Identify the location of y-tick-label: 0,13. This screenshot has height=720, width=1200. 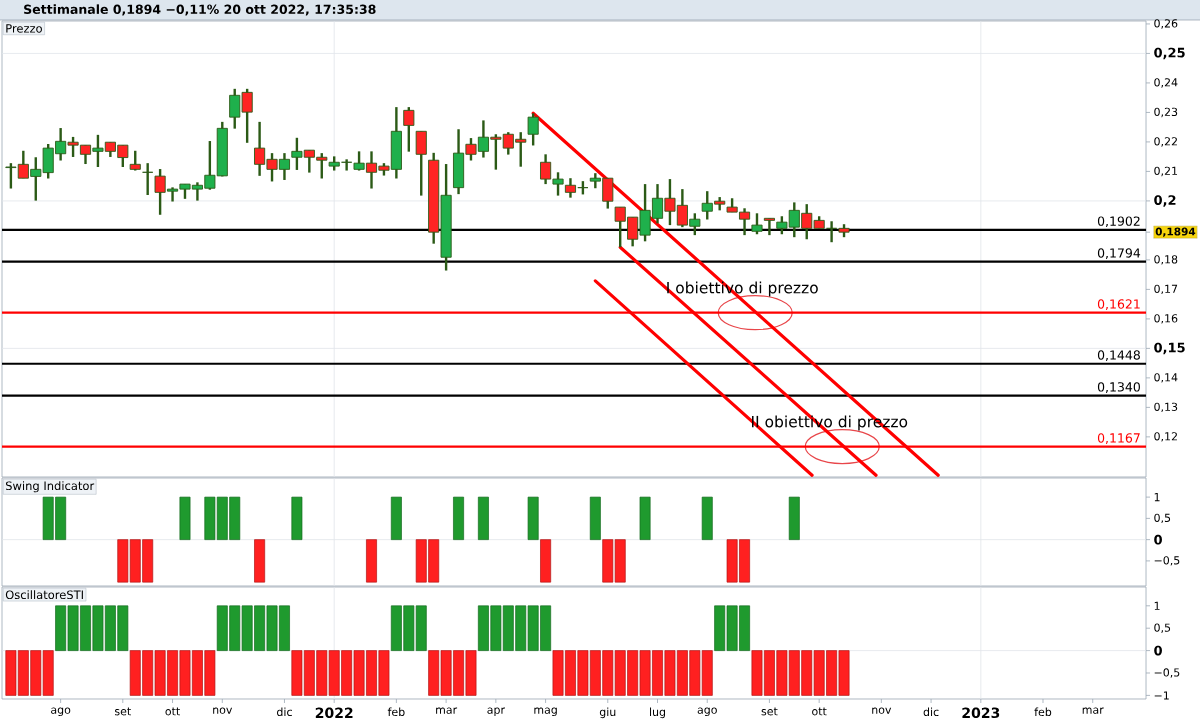
(1166, 407).